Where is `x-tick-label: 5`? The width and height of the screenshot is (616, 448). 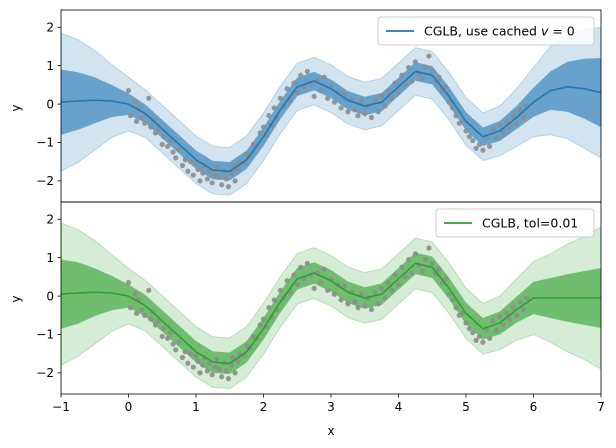 x-tick-label: 5 is located at coordinates (466, 407).